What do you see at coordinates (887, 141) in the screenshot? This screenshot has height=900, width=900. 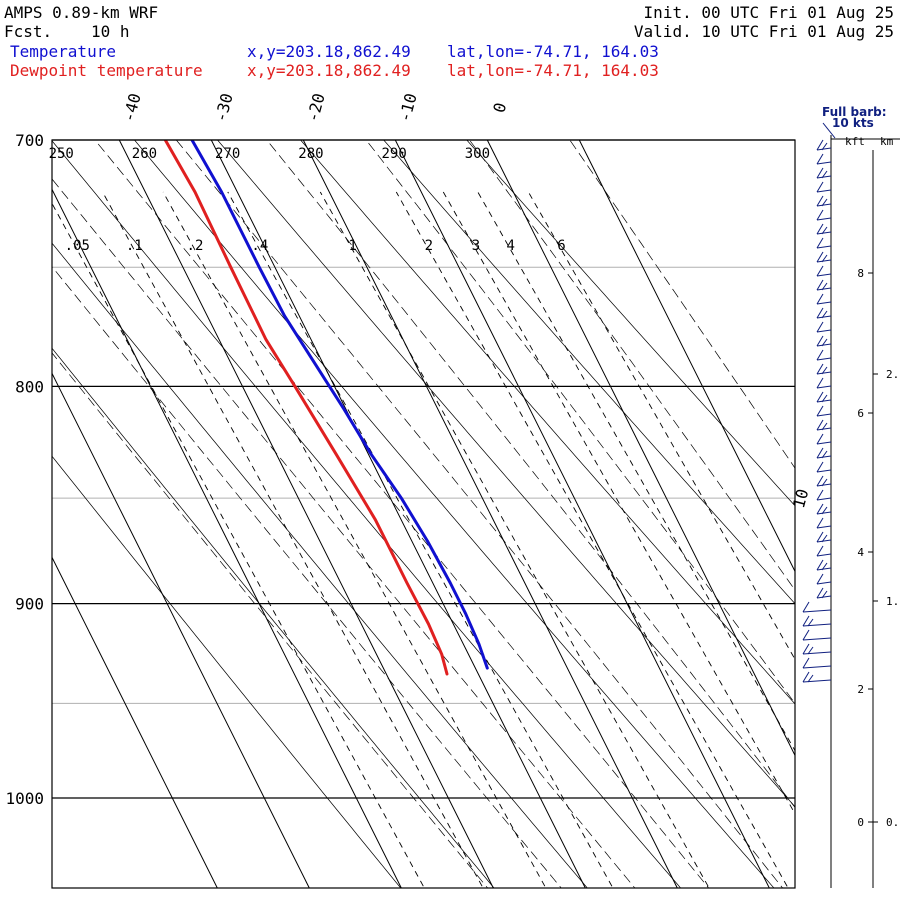 I see `km-label: km` at bounding box center [887, 141].